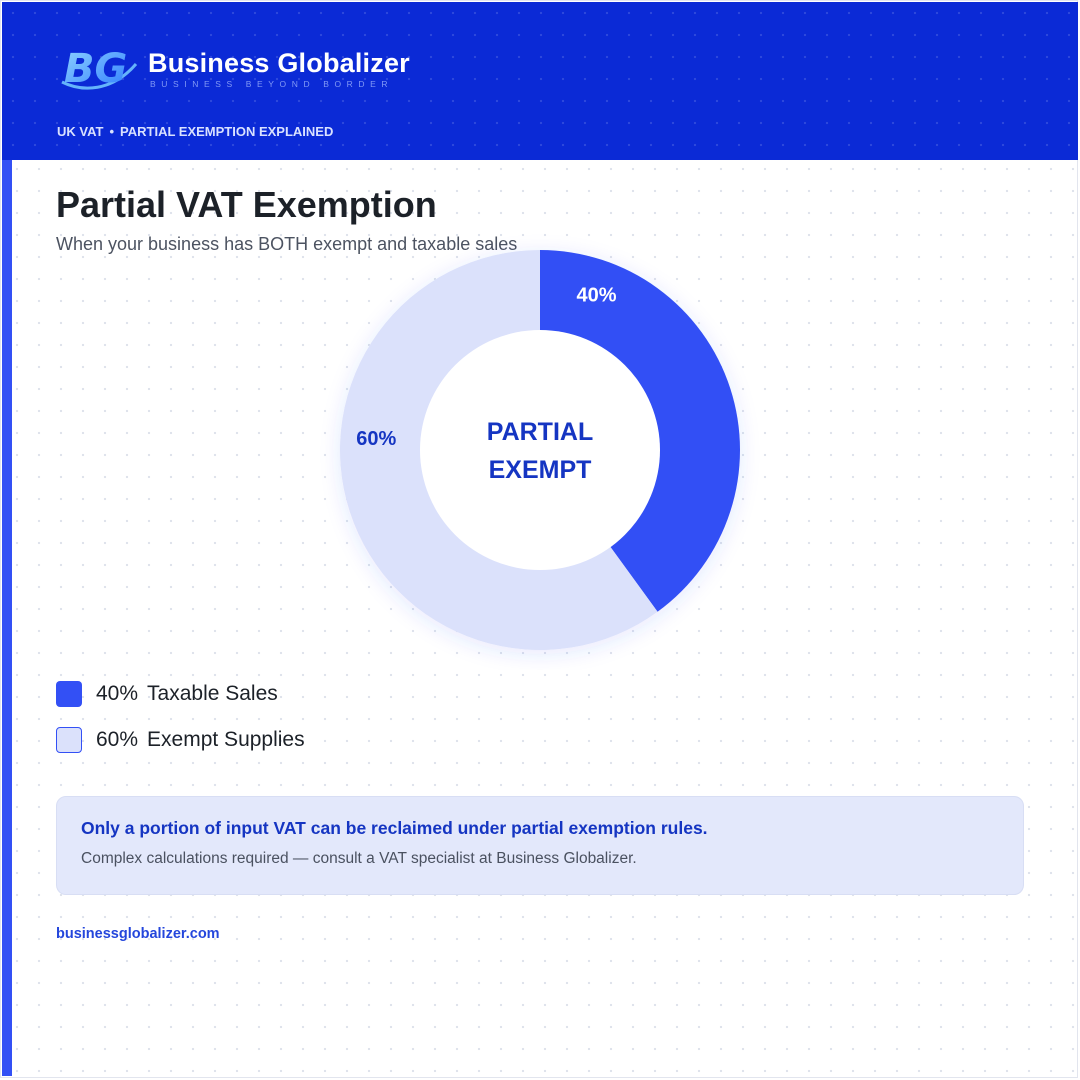 Image resolution: width=1080 pixels, height=1080 pixels. I want to click on slice-labels: 40% 60%, so click(486, 367).